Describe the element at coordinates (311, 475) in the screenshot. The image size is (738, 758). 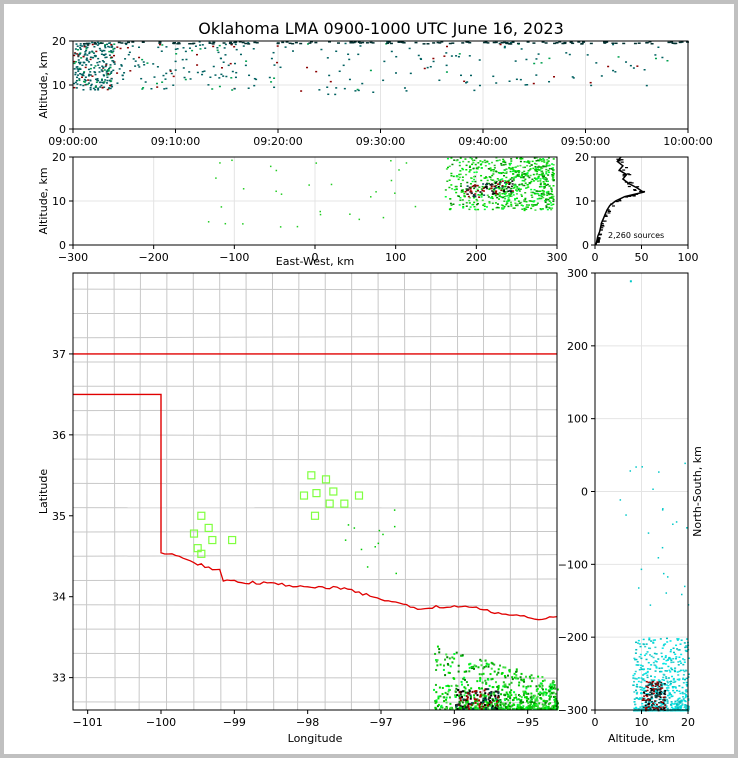
I see `lma-station-marker` at that location.